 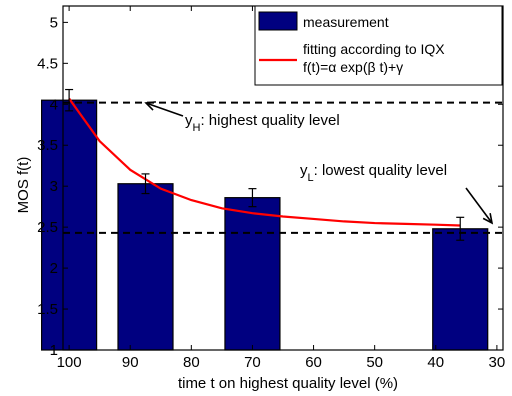 What do you see at coordinates (435, 362) in the screenshot?
I see `x-tick-label: 40` at bounding box center [435, 362].